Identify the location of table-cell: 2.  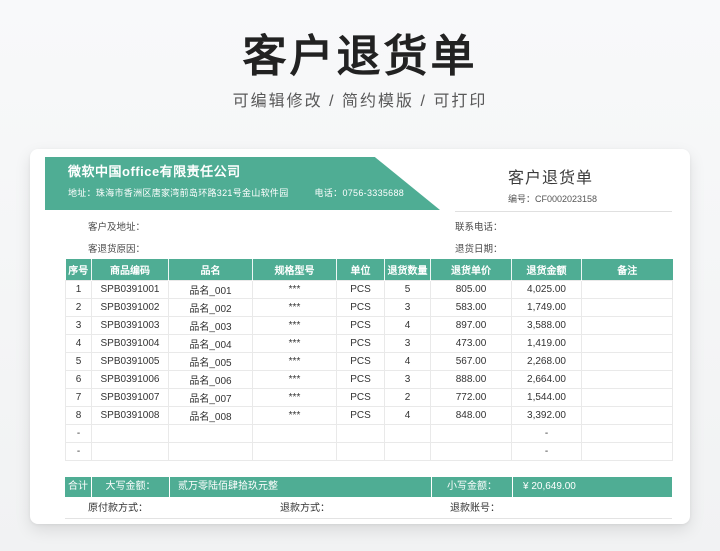
(407, 397).